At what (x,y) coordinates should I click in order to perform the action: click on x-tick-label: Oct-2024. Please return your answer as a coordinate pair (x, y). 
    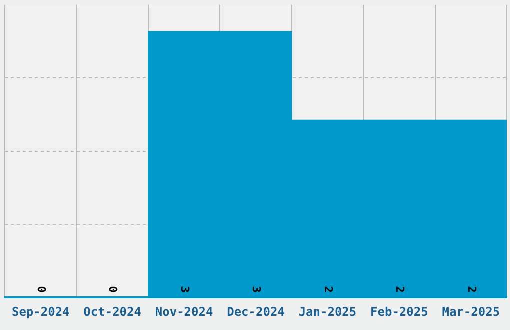
    Looking at the image, I should click on (113, 311).